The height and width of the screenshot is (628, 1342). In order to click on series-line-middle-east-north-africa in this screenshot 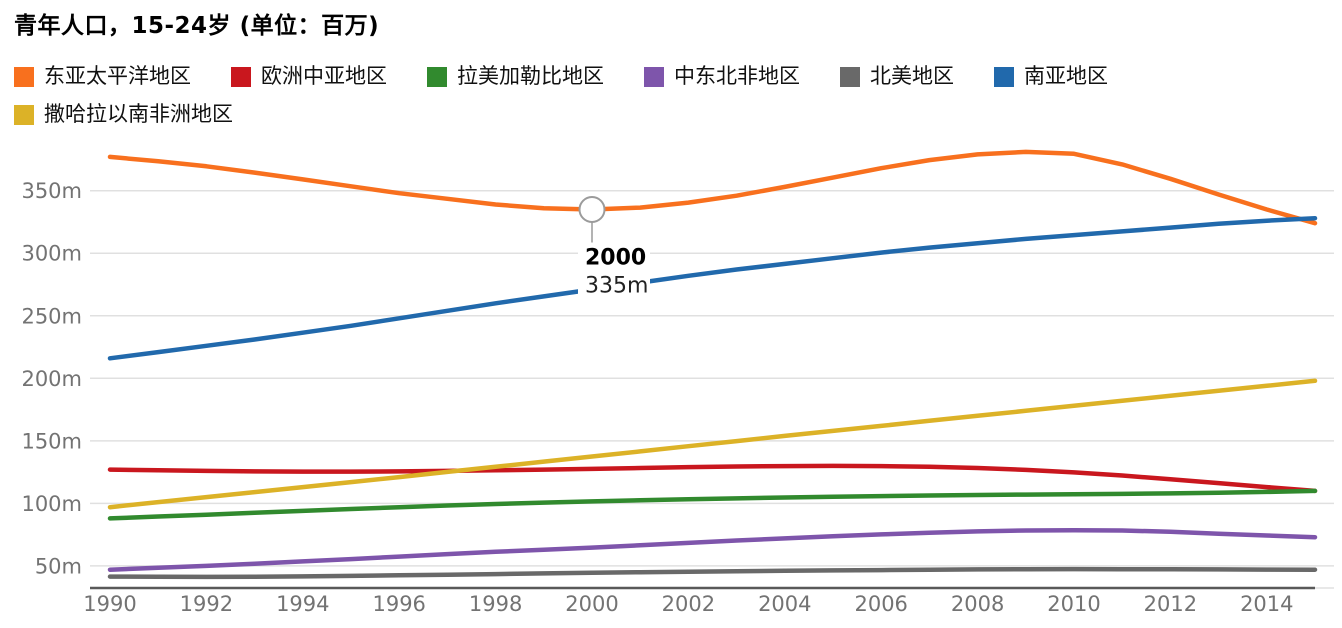, I will do `click(712, 549)`.